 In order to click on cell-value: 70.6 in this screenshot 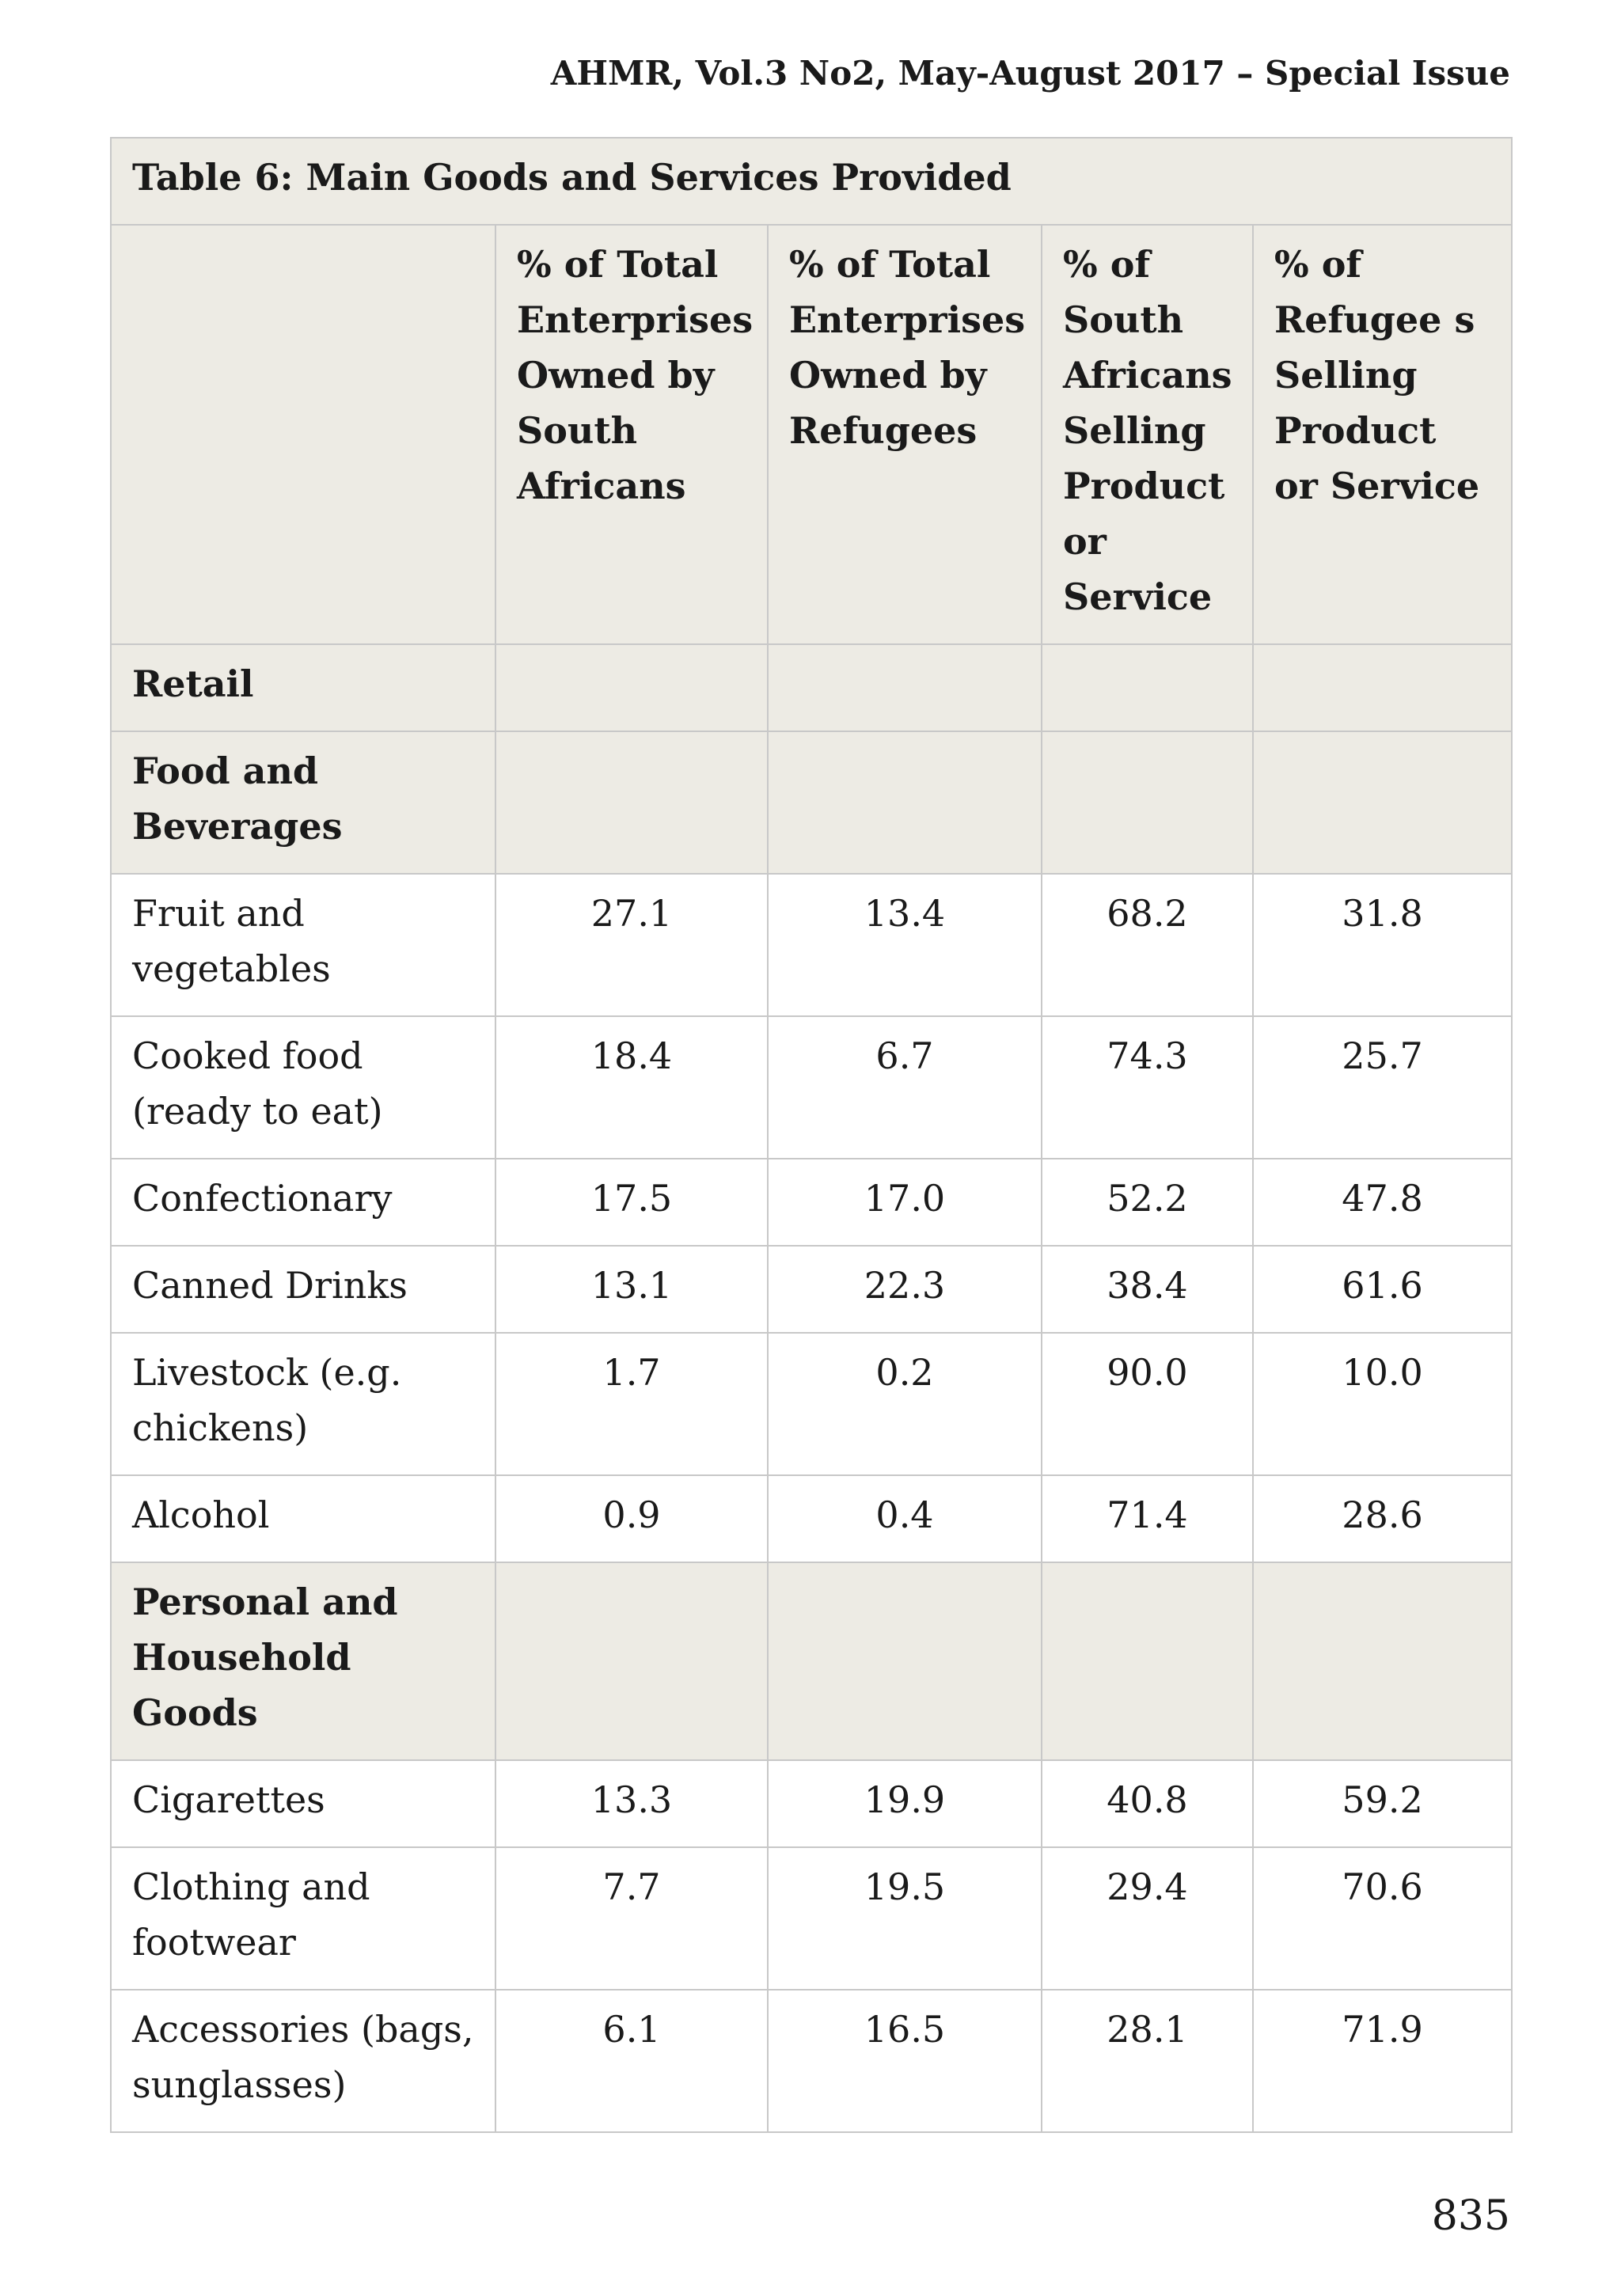, I will do `click(1382, 1918)`.